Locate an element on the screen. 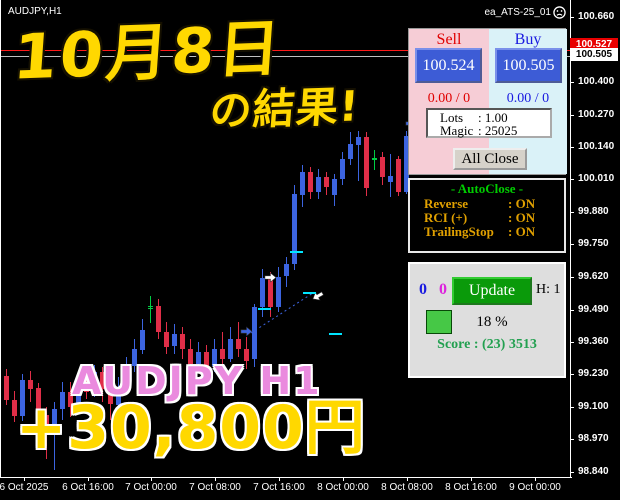  sell-stats: 0.00 / 0 is located at coordinates (449, 98).